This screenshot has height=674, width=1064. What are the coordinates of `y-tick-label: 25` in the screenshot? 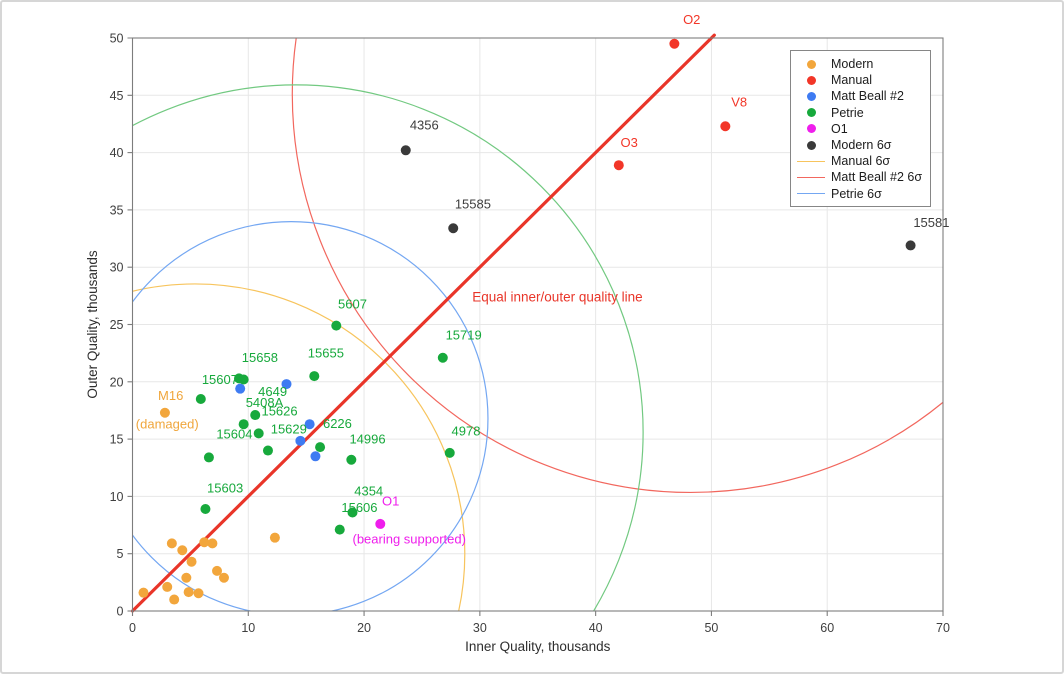 It's located at (117, 325).